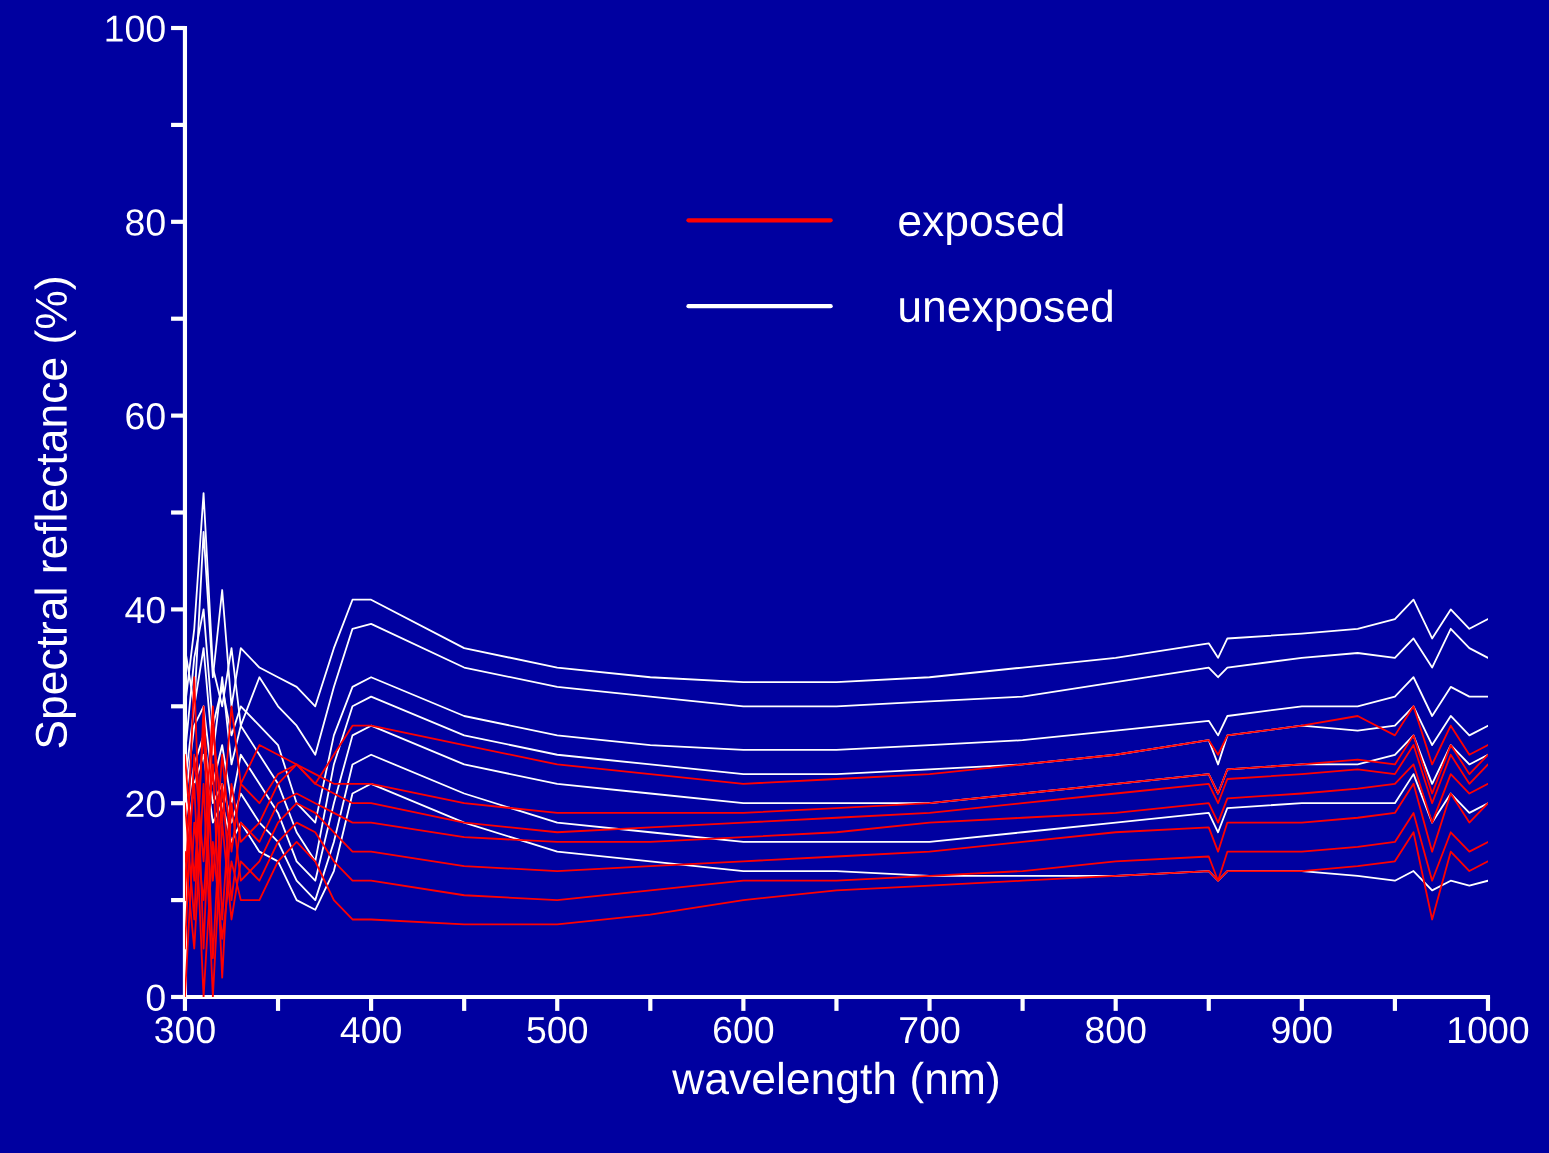 The width and height of the screenshot is (1549, 1153). I want to click on x-axis-title: wavelength (nm), so click(835, 1082).